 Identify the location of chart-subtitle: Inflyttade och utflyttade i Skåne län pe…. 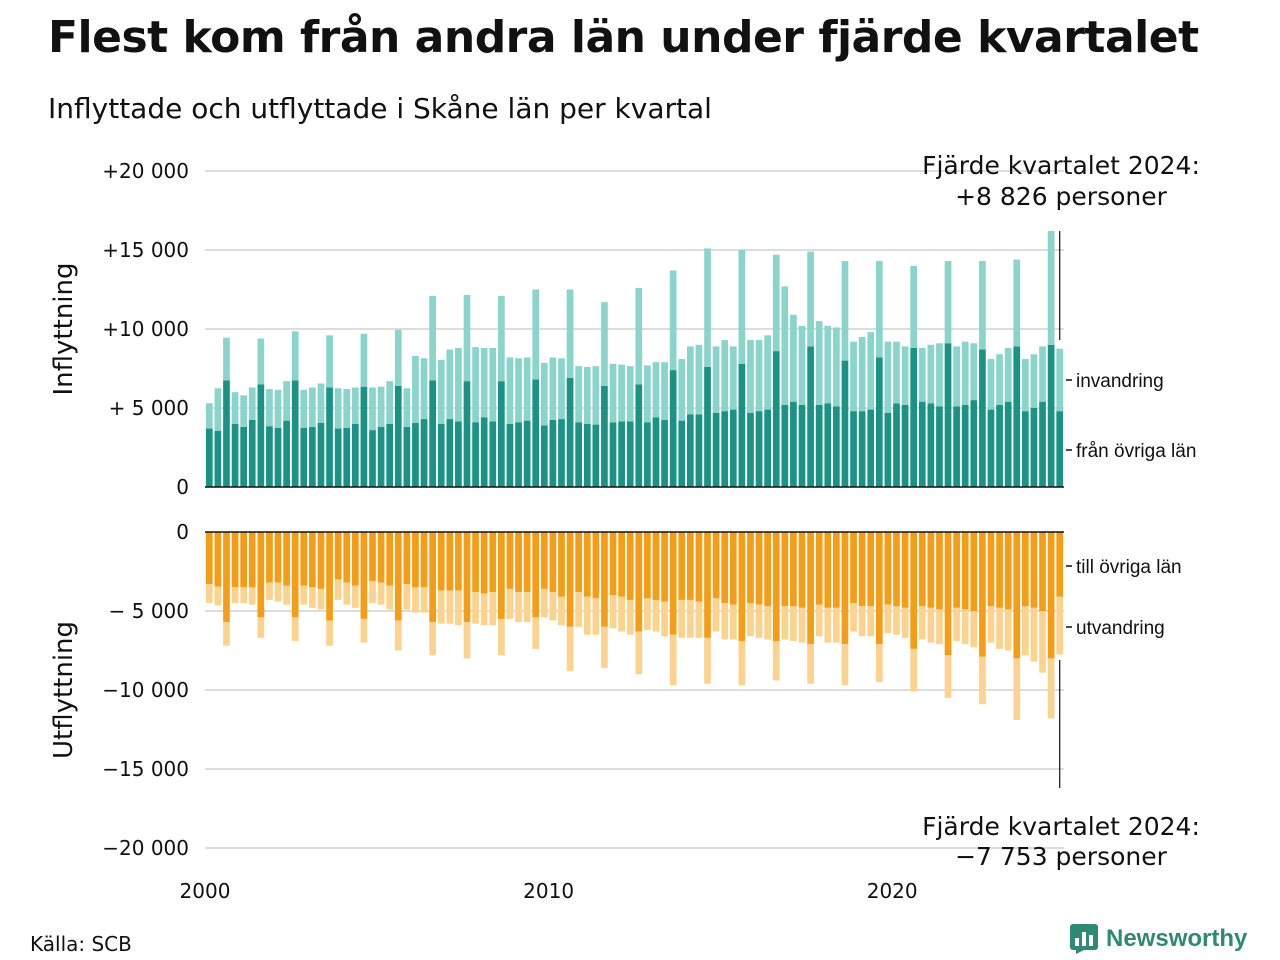
(380, 108).